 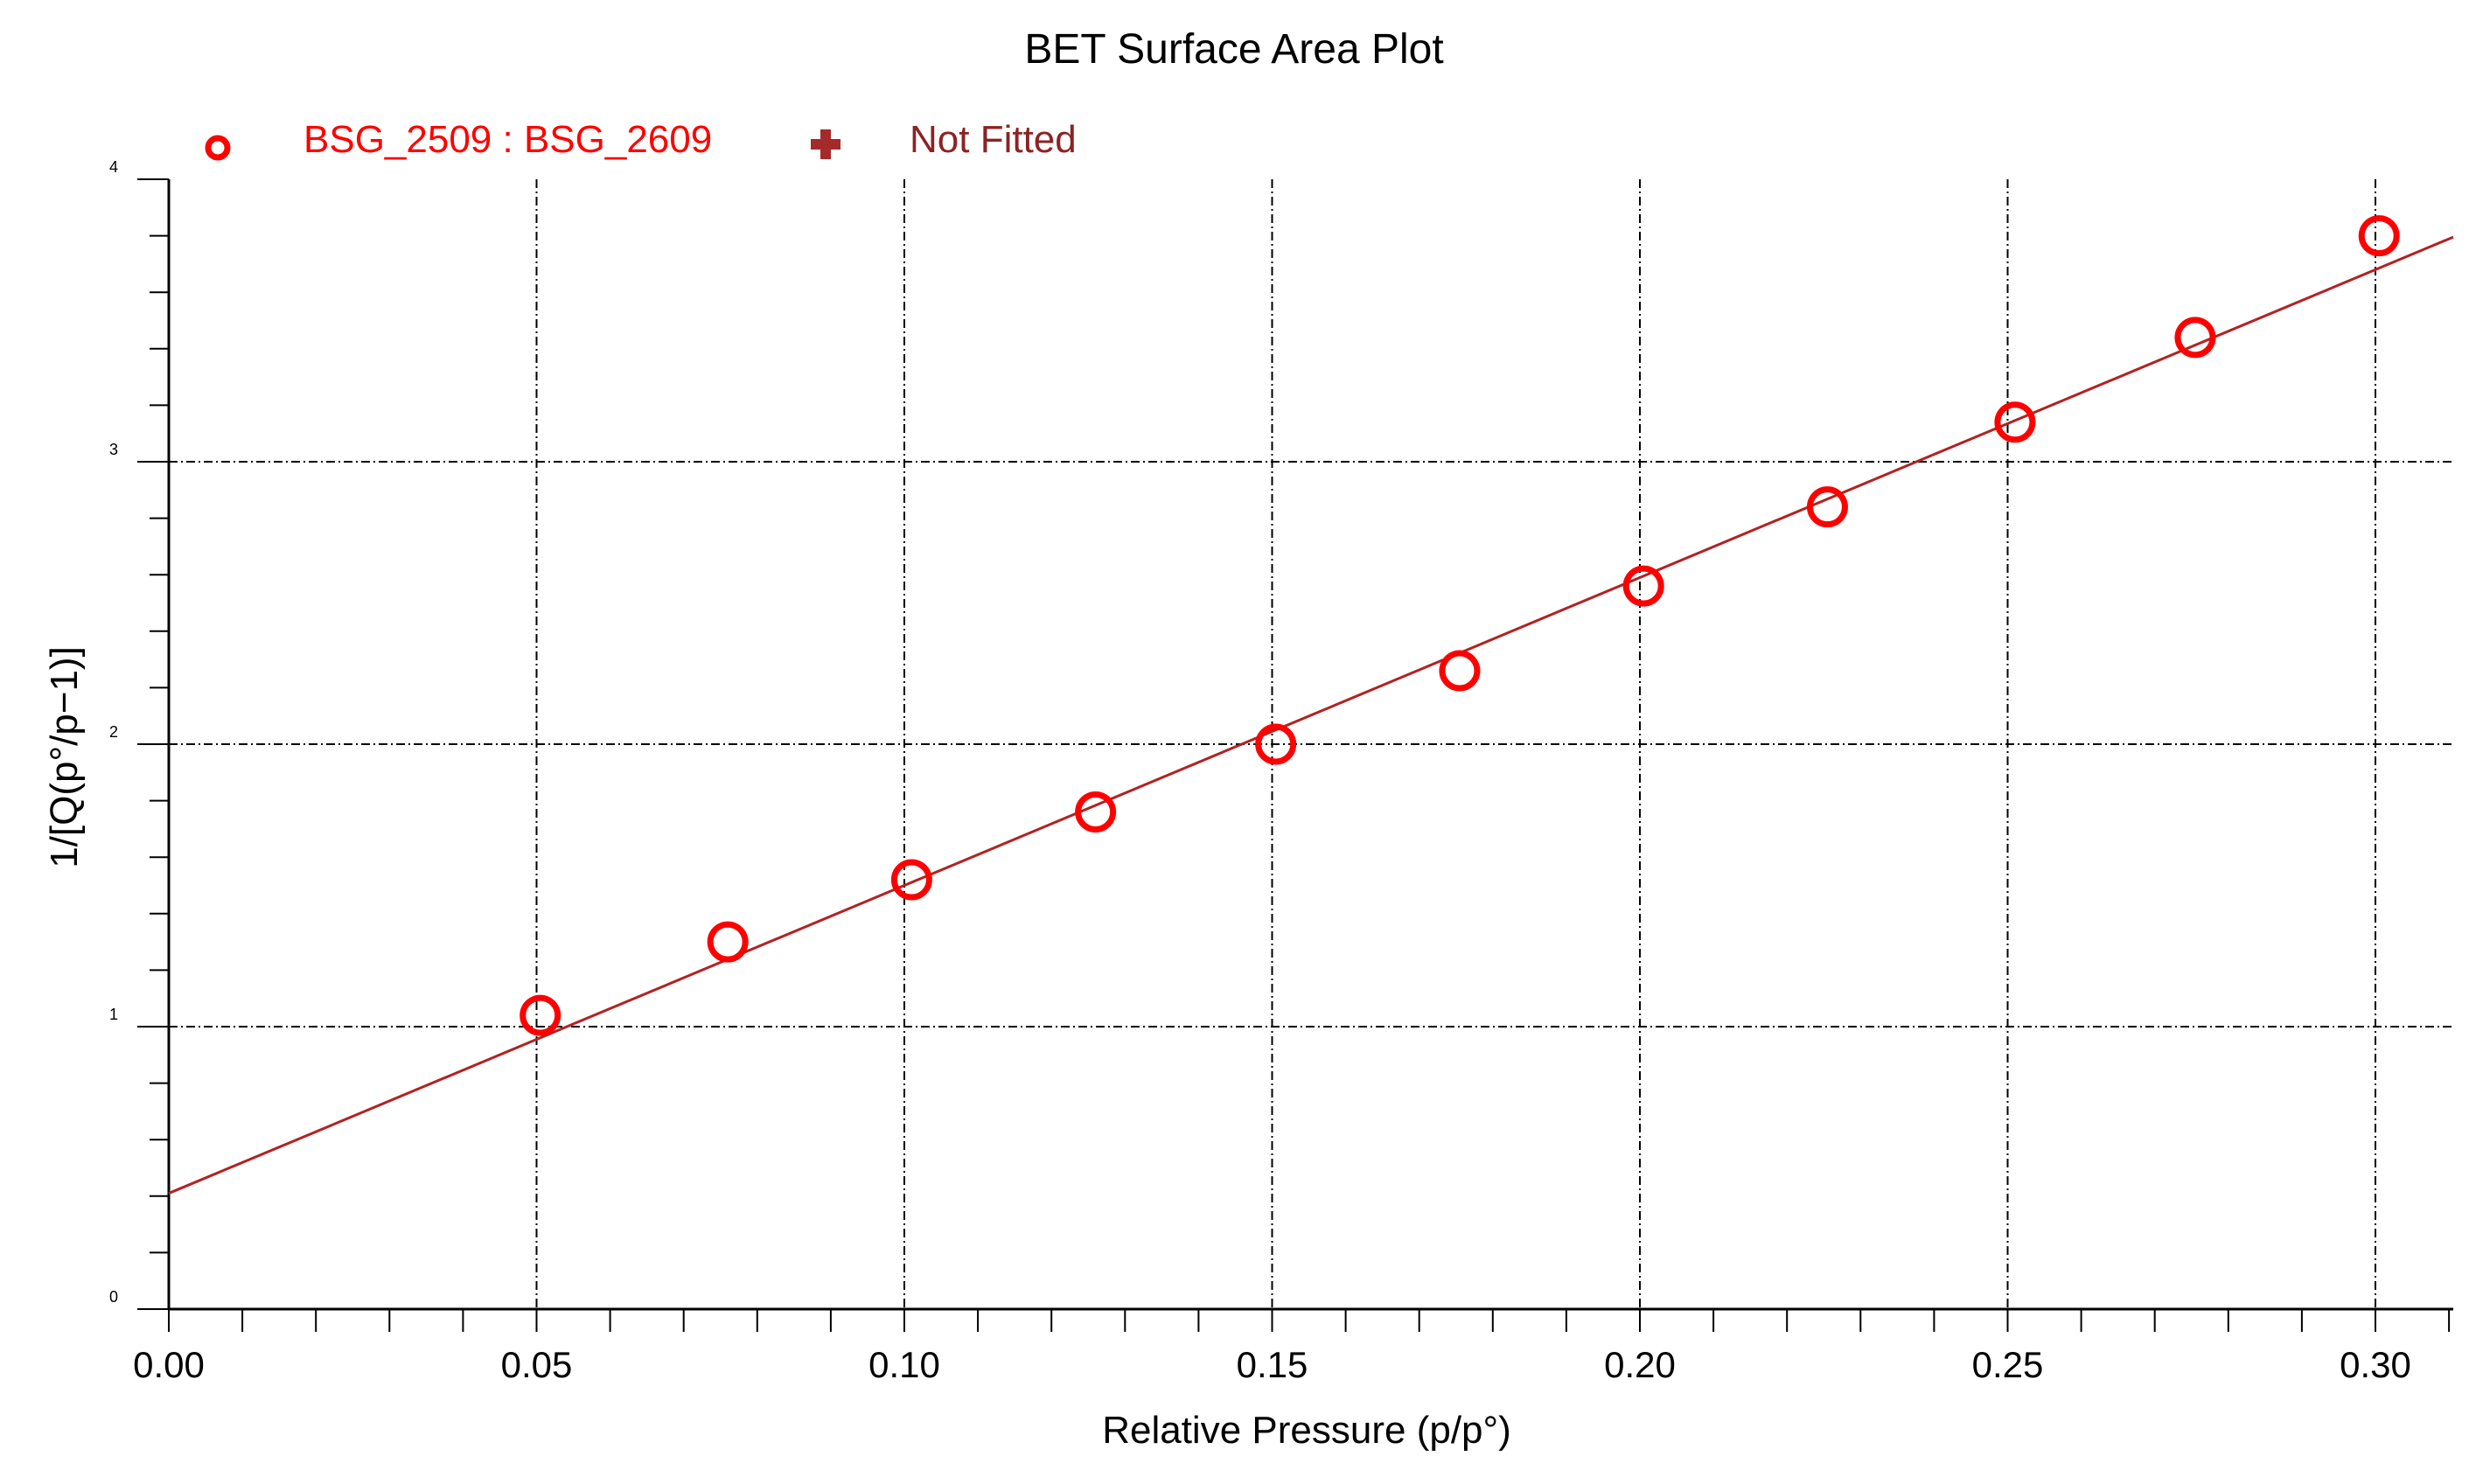 What do you see at coordinates (2375, 1364) in the screenshot?
I see `x-tick-label: 0.30` at bounding box center [2375, 1364].